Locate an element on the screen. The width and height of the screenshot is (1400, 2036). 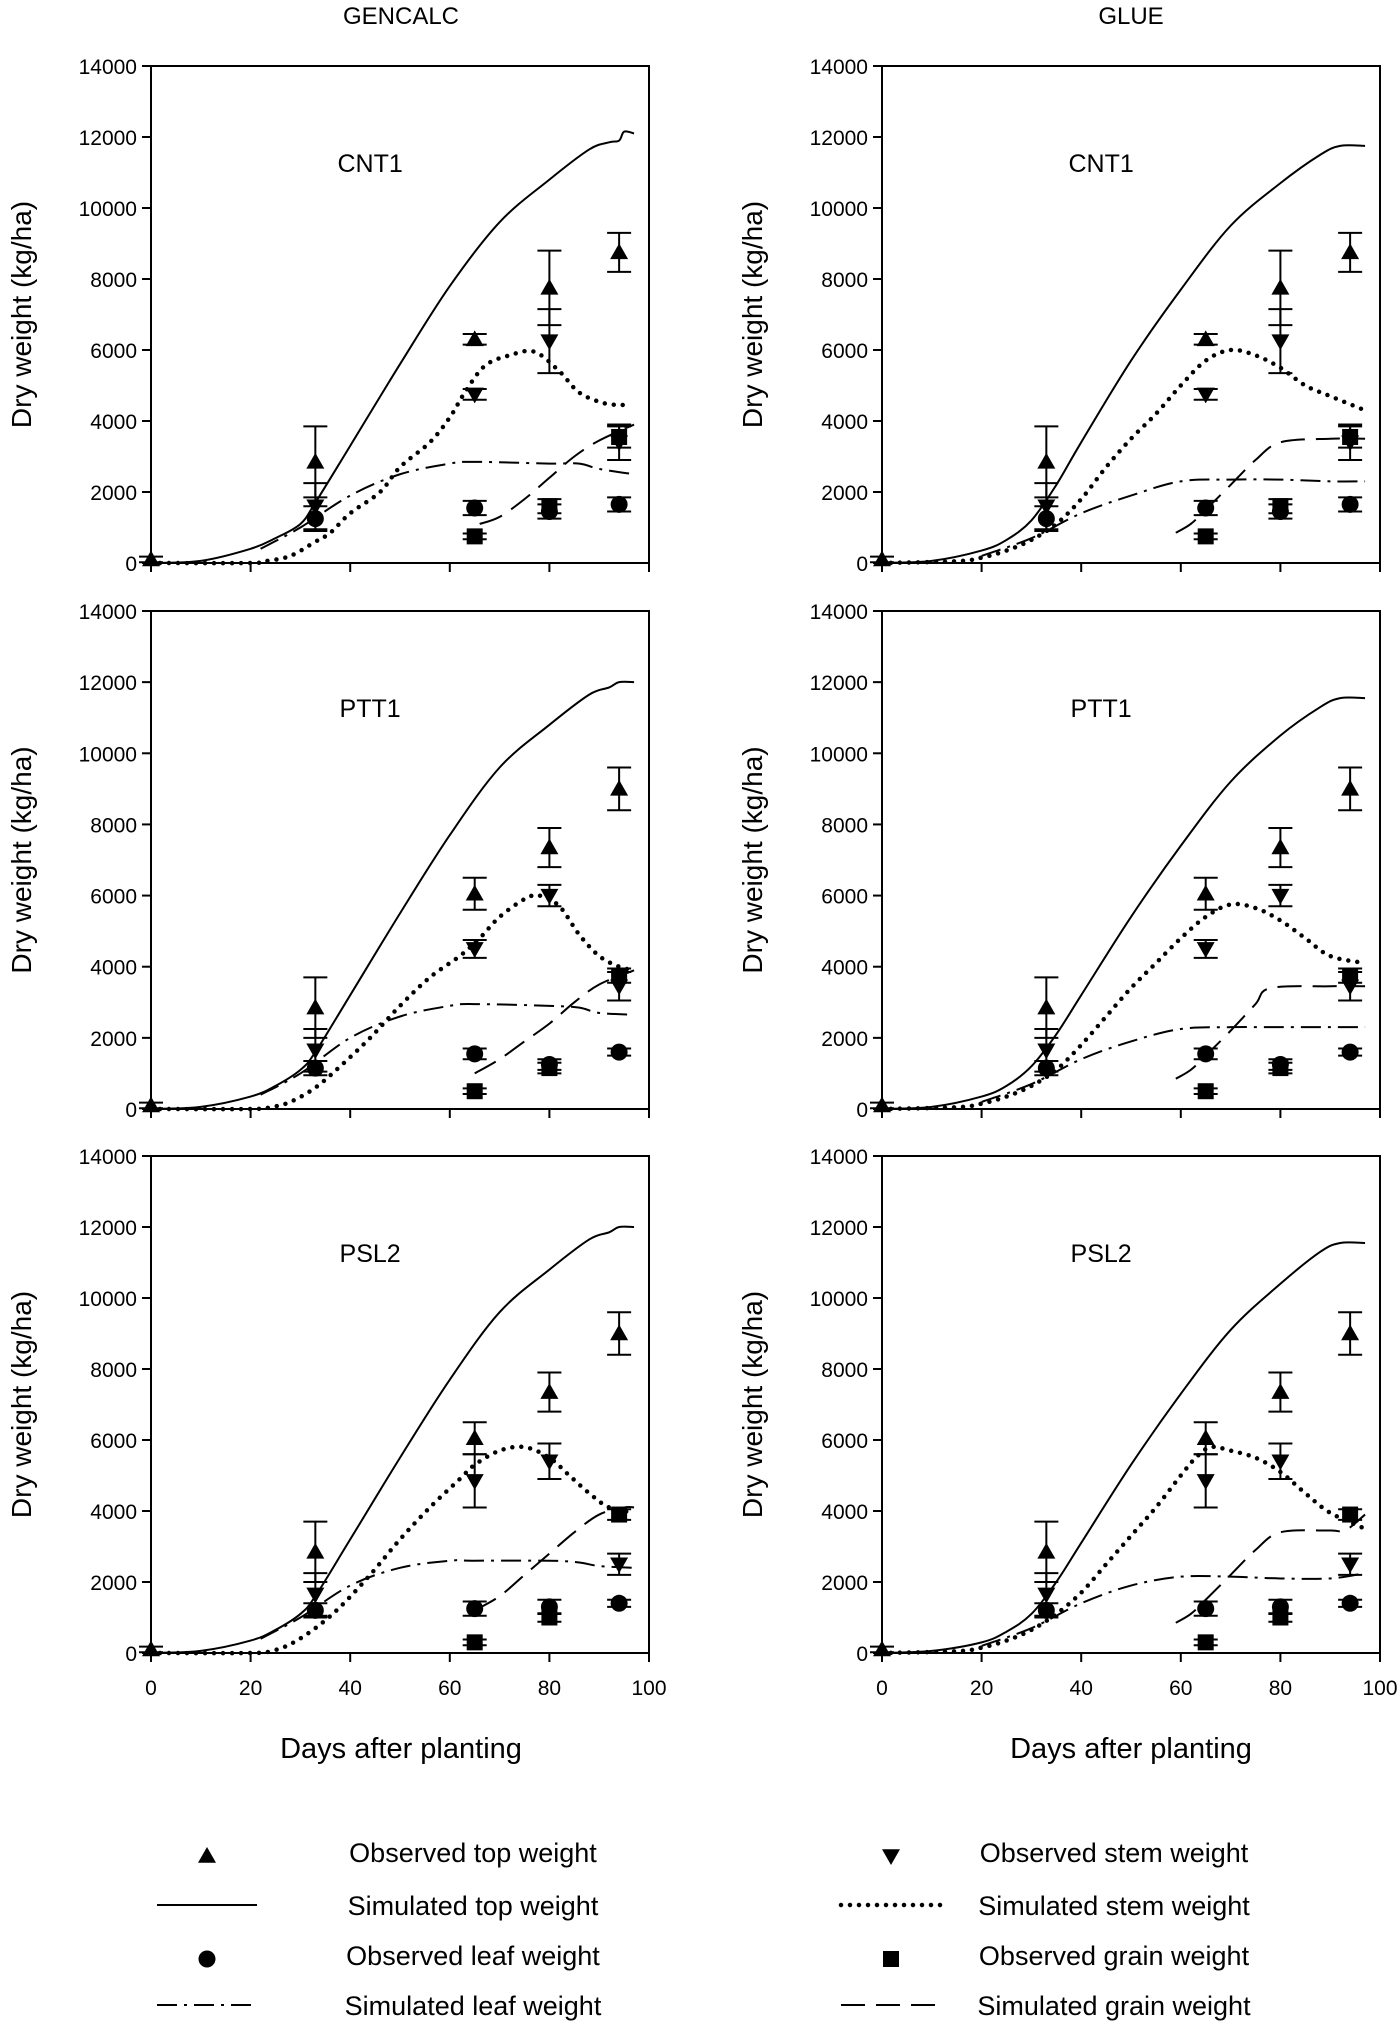
x-axis-label-right: Days after planting is located at coordinates (1131, 1749).